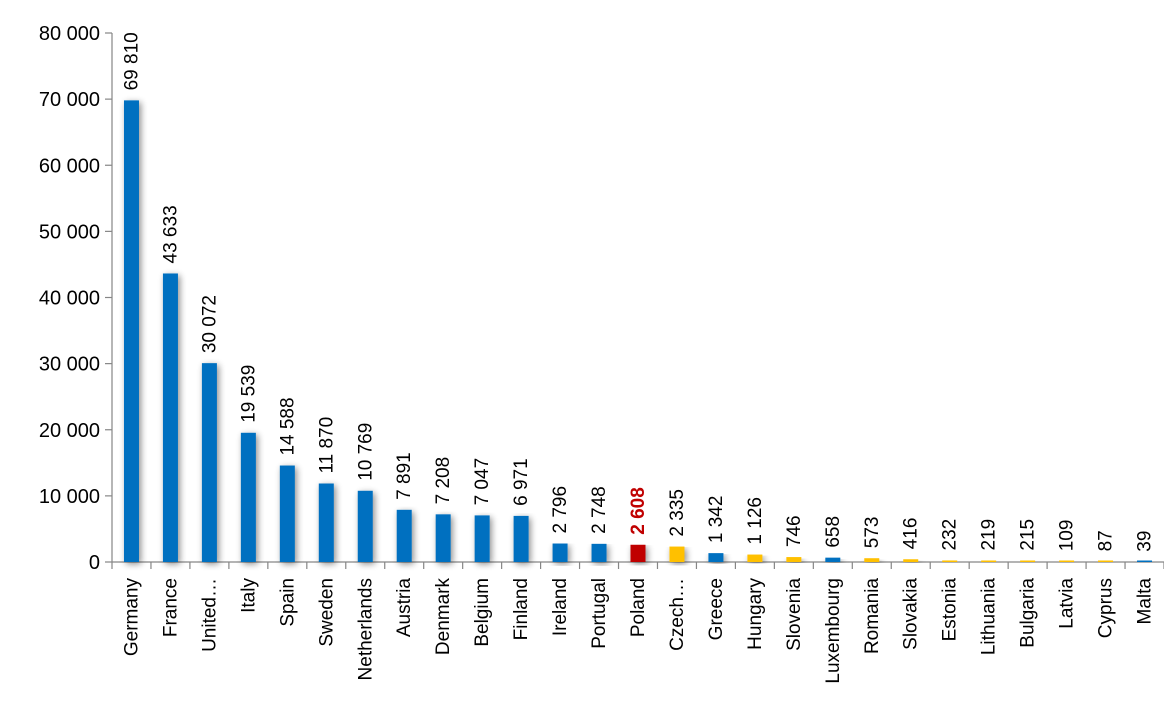  What do you see at coordinates (1106, 540) in the screenshot?
I see `data-label: 87` at bounding box center [1106, 540].